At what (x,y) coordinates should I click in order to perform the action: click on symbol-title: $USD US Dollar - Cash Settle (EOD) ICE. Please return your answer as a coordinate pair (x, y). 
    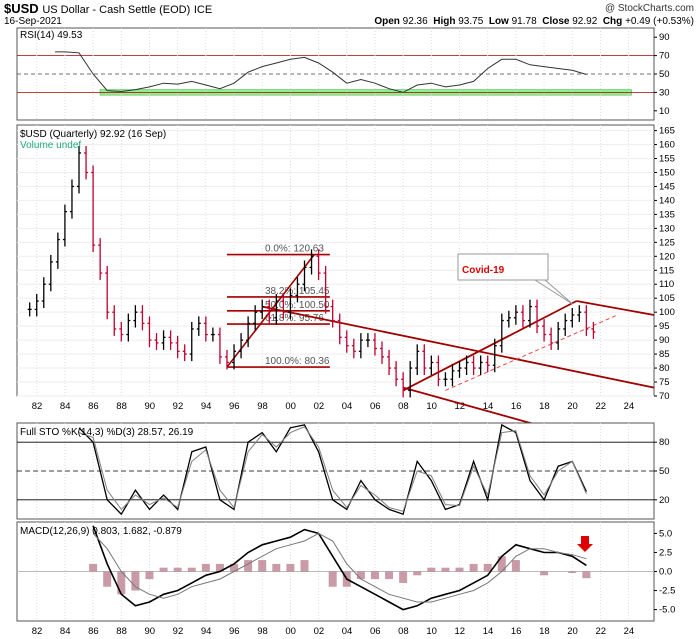
    Looking at the image, I should click on (108, 8).